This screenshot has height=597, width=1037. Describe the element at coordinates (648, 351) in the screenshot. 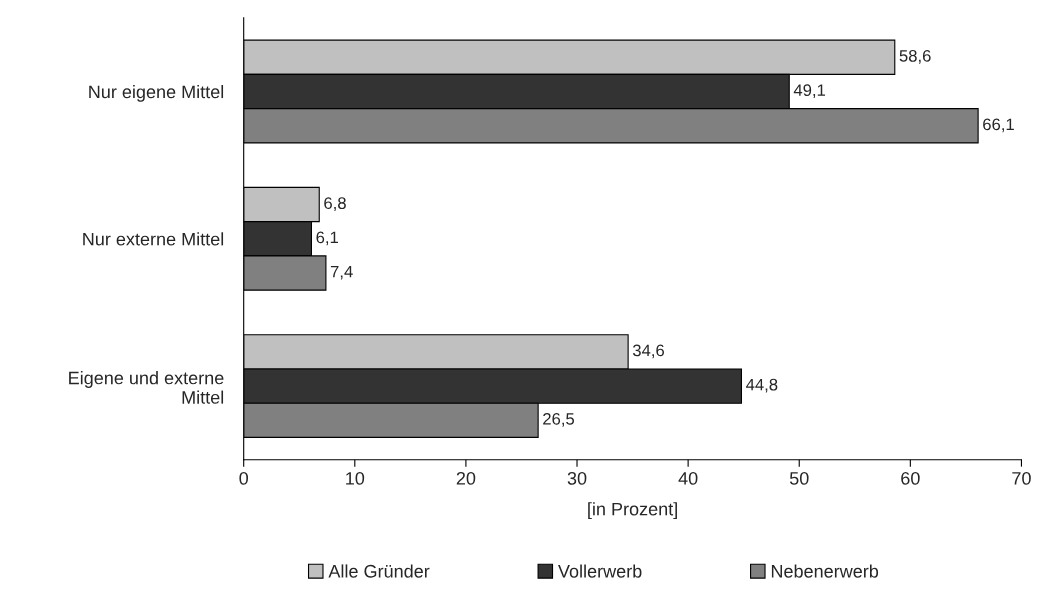

I see `data-label: 34,6` at that location.